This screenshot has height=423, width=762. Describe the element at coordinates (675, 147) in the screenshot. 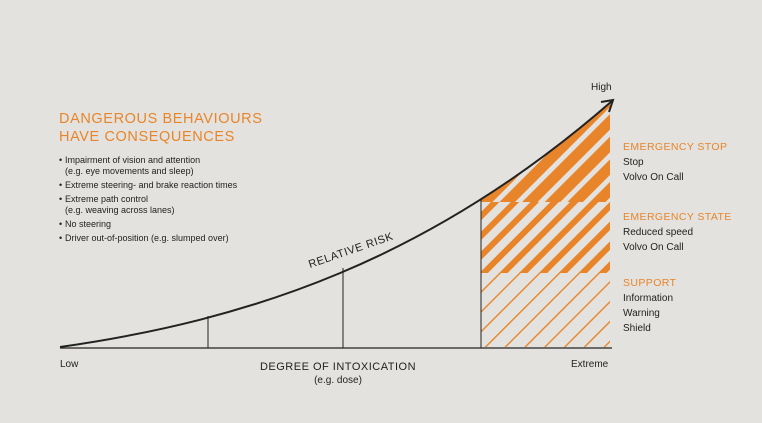

I see `zone-heading: EMERGENCY STOP` at that location.